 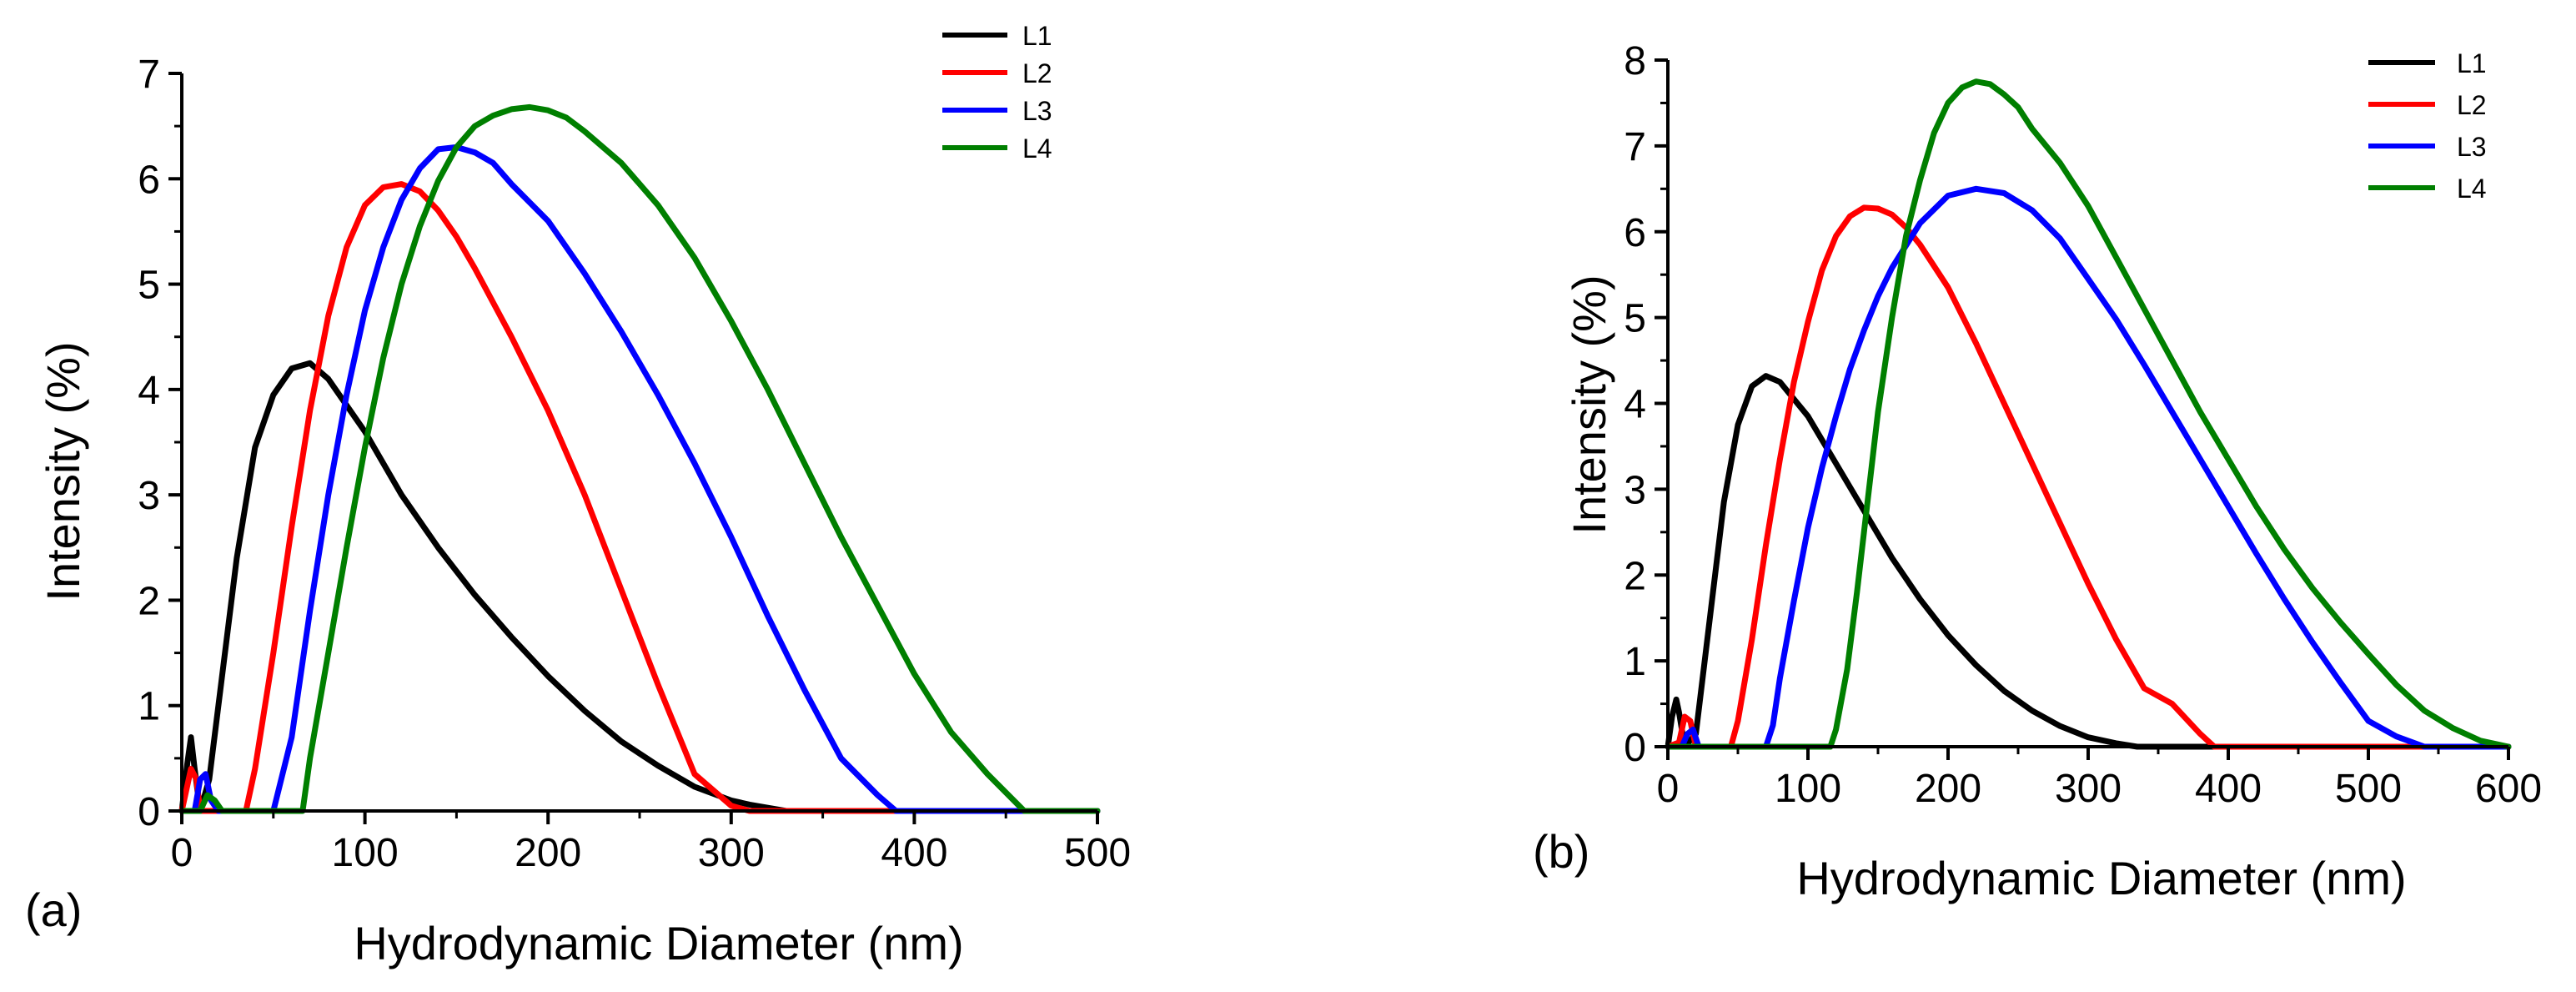 What do you see at coordinates (1635, 147) in the screenshot?
I see `panel-b-y-tick-label: 7` at bounding box center [1635, 147].